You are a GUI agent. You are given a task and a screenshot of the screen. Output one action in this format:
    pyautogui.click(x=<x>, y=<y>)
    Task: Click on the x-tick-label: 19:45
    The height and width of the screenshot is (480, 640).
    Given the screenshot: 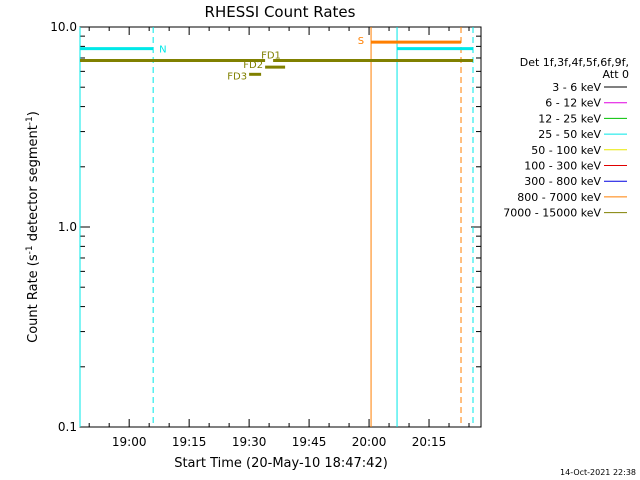 What is the action you would take?
    pyautogui.click(x=309, y=442)
    